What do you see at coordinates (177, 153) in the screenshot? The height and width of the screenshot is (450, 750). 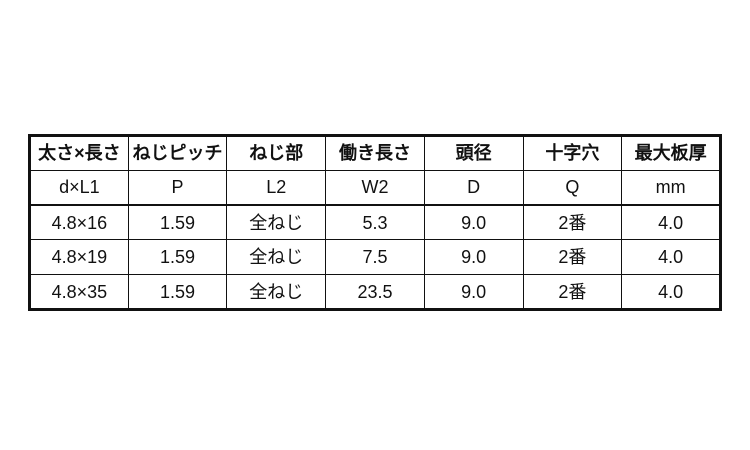 I see `column-header-pitch: ねじピッチ` at bounding box center [177, 153].